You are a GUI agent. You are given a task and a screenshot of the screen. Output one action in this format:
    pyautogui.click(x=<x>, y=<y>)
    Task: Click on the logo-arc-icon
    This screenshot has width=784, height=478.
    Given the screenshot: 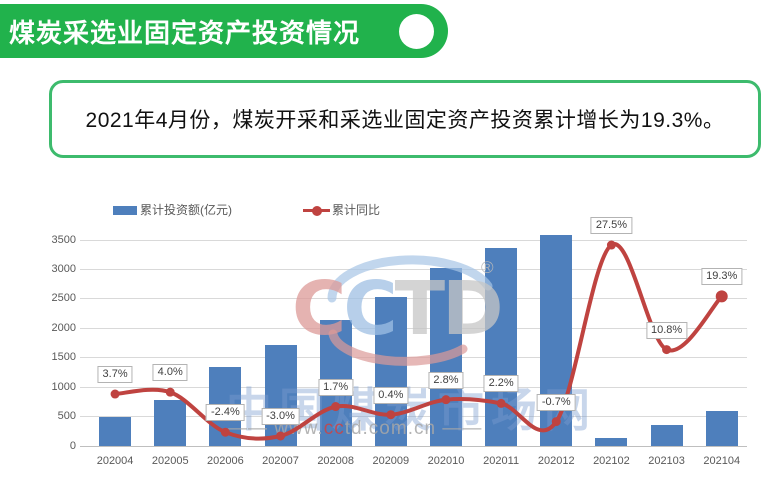 What is the action you would take?
    pyautogui.click(x=410, y=279)
    